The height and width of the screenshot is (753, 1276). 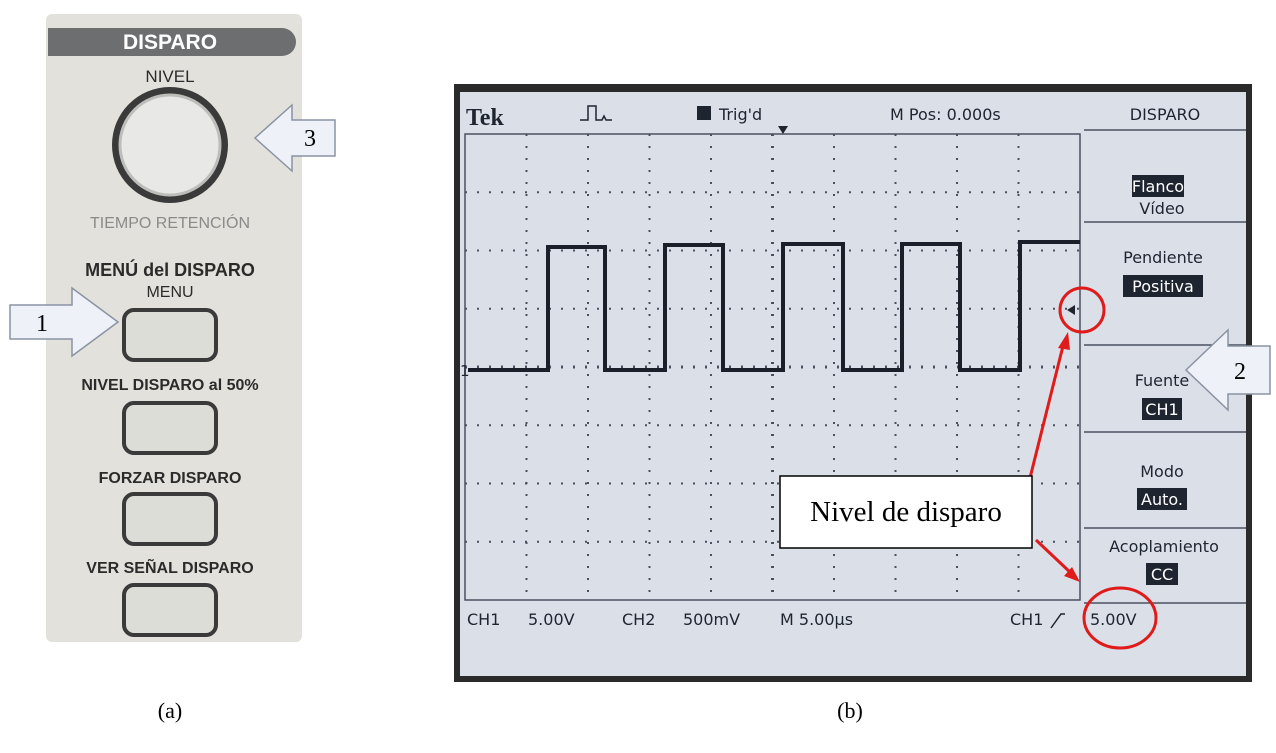 What do you see at coordinates (638, 619) in the screenshot?
I see `footer-text: CH2` at bounding box center [638, 619].